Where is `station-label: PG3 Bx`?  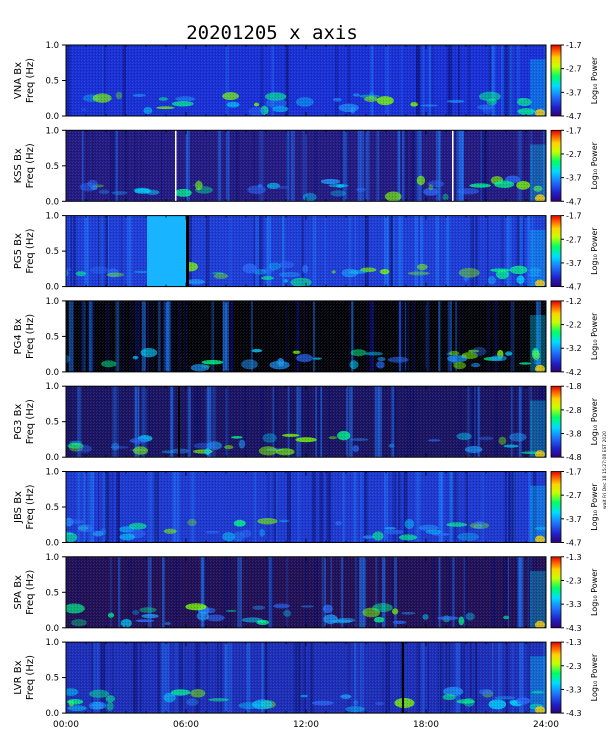
station-label: PG3 Bx is located at coordinates (18, 422).